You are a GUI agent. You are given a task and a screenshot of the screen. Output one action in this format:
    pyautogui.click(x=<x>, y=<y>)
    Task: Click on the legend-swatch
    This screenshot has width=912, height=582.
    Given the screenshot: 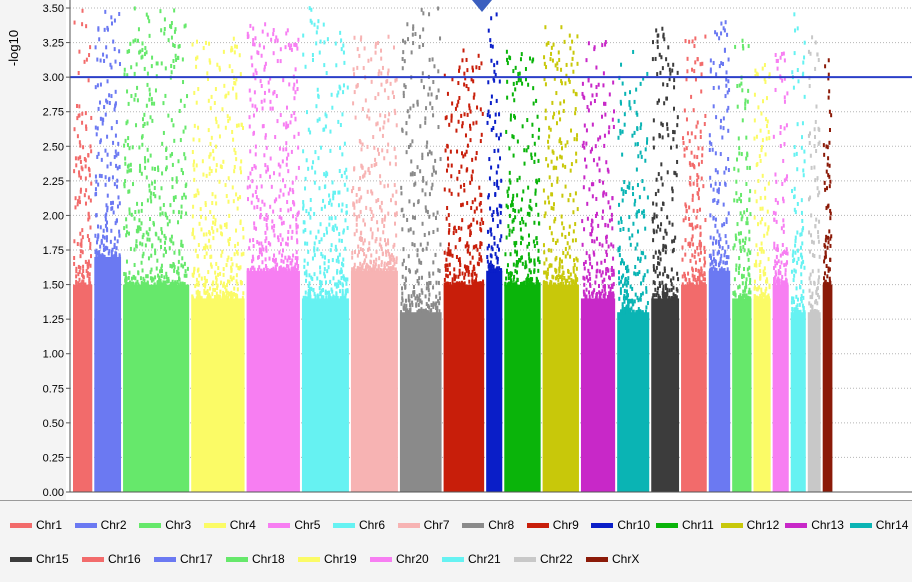 What is the action you would take?
    pyautogui.click(x=214, y=525)
    